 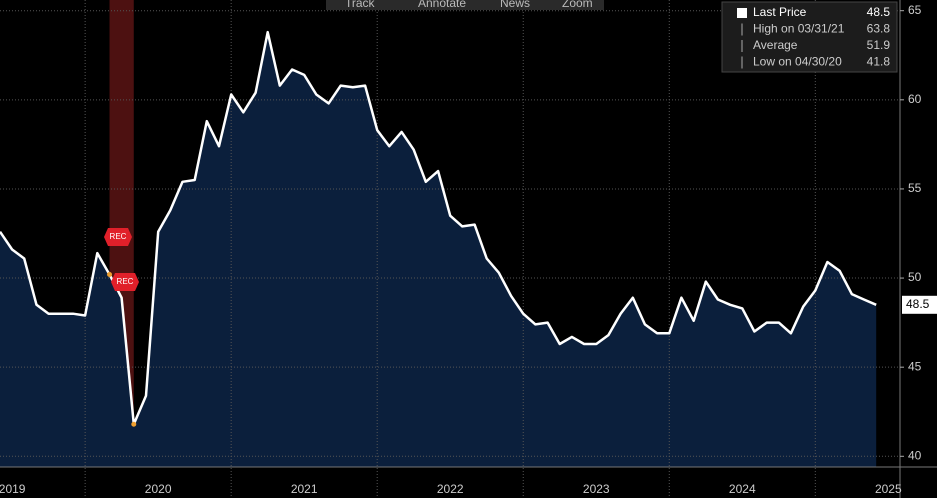 I want to click on last-value-label: 48.5, so click(x=918, y=304).